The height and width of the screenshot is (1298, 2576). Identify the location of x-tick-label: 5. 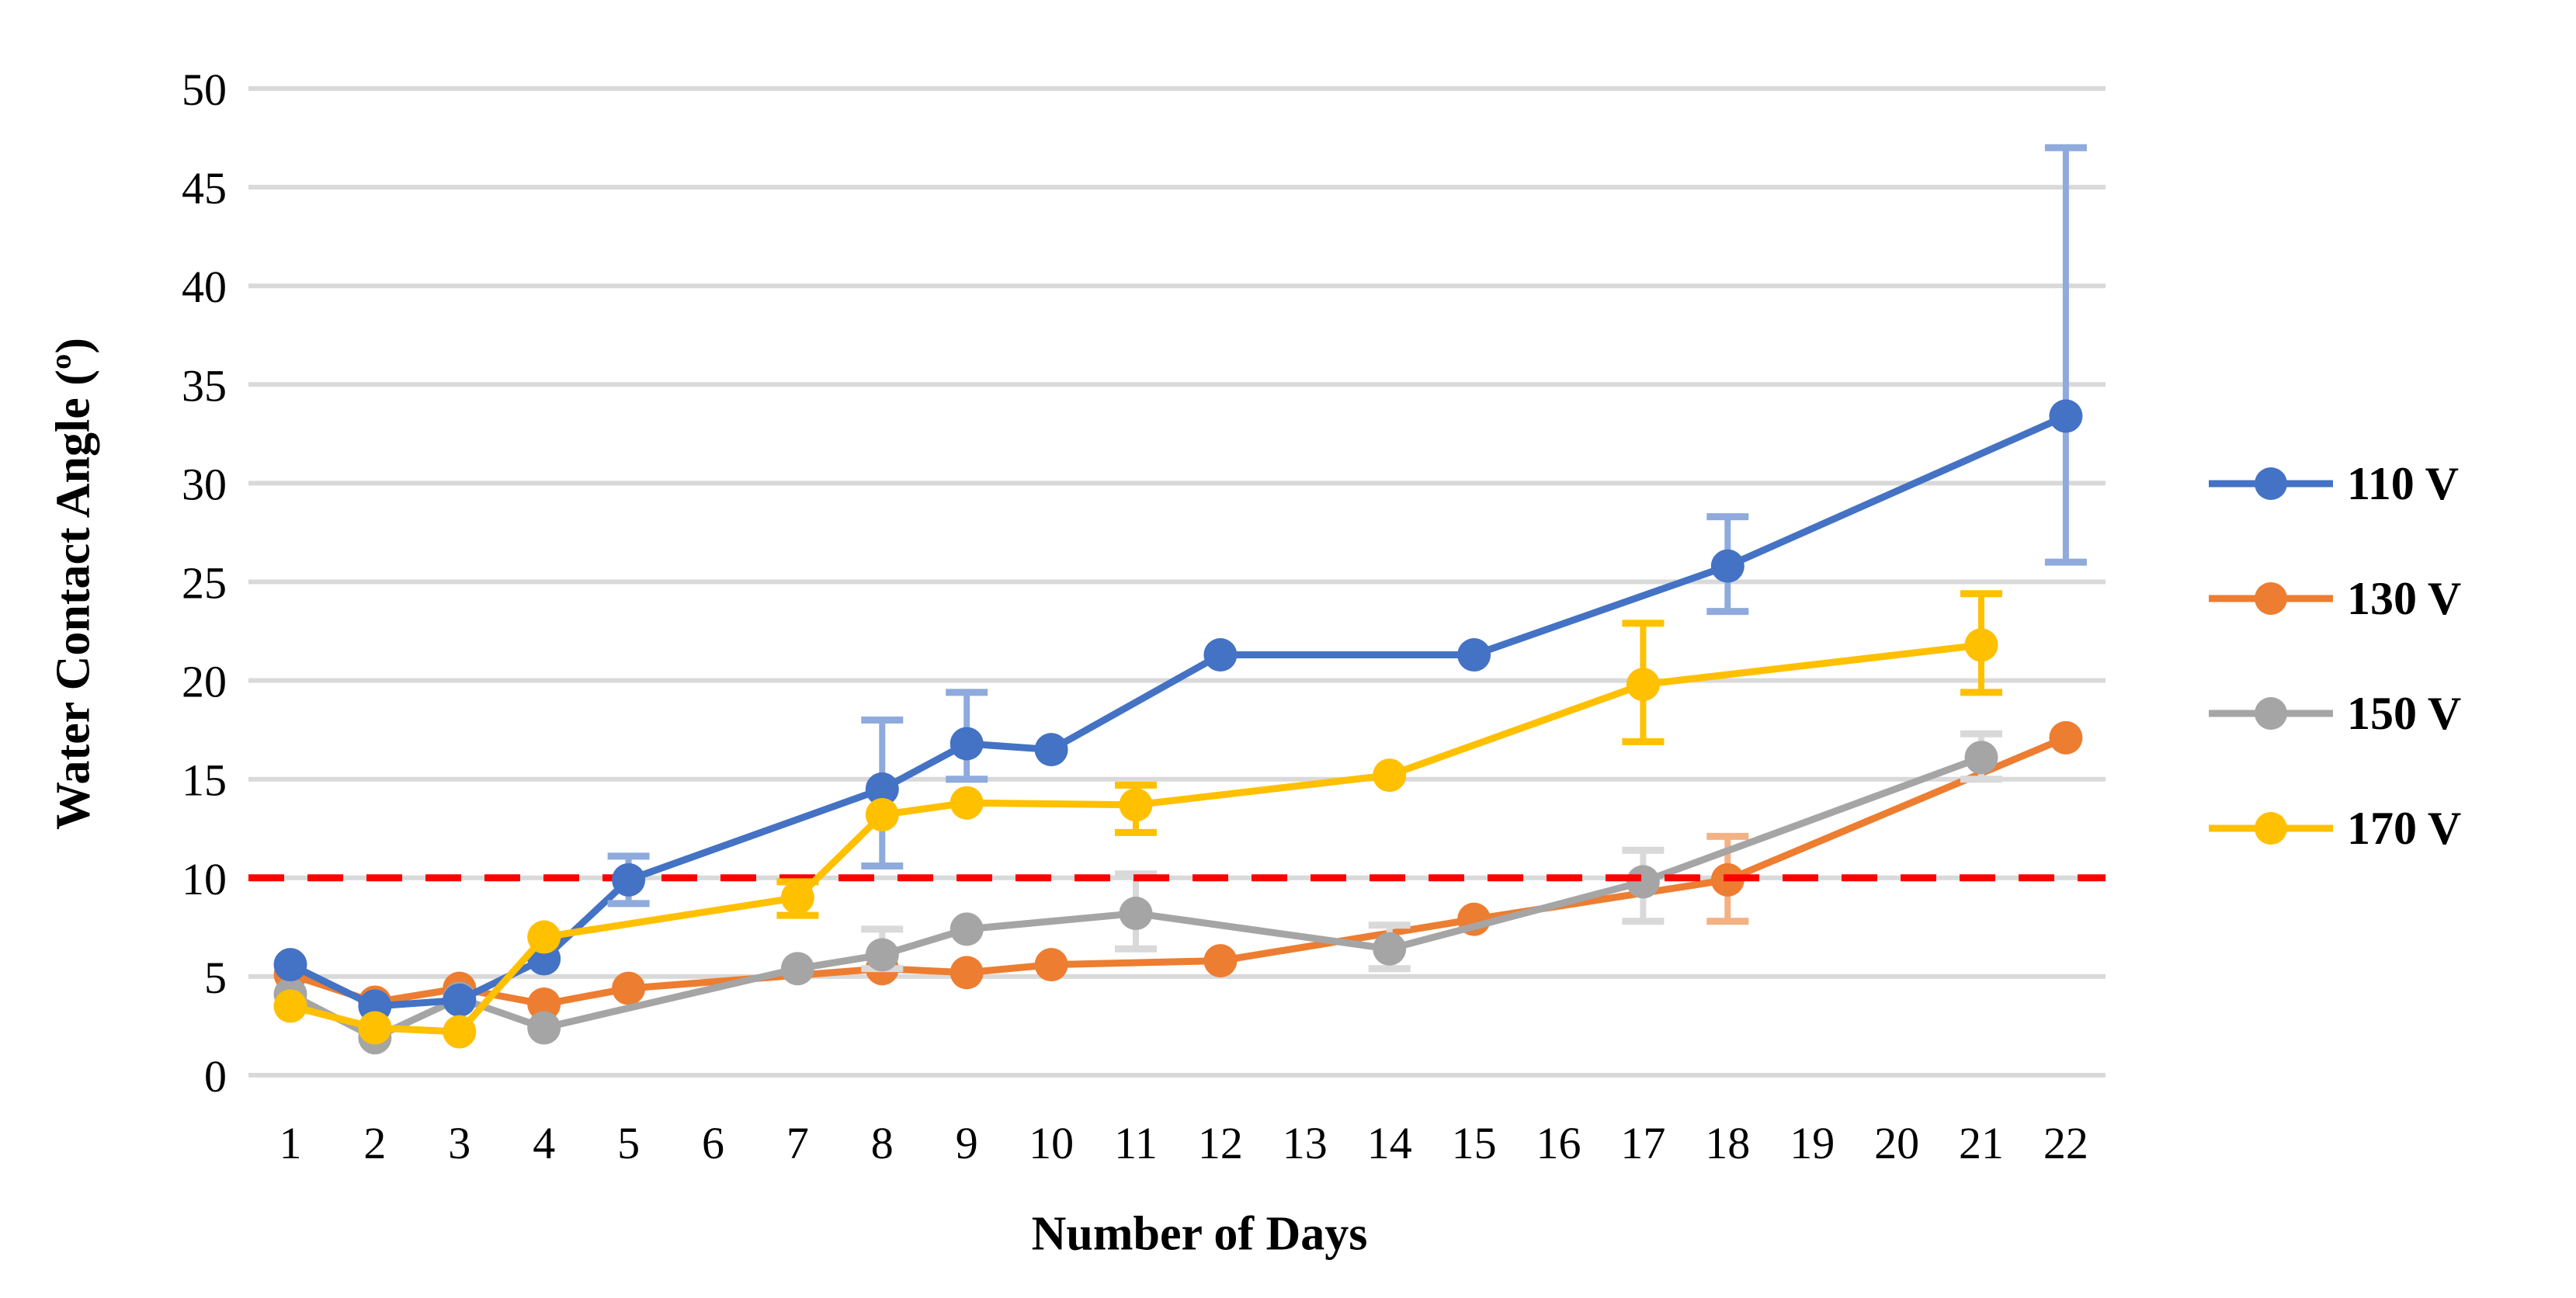
(628, 1143).